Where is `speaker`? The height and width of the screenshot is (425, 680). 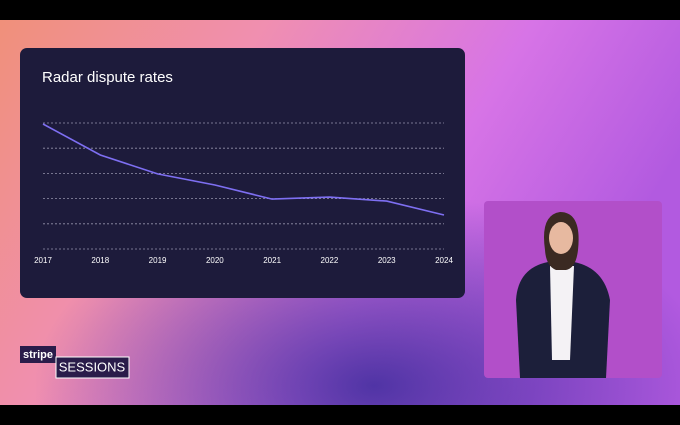
speaker is located at coordinates (563, 295).